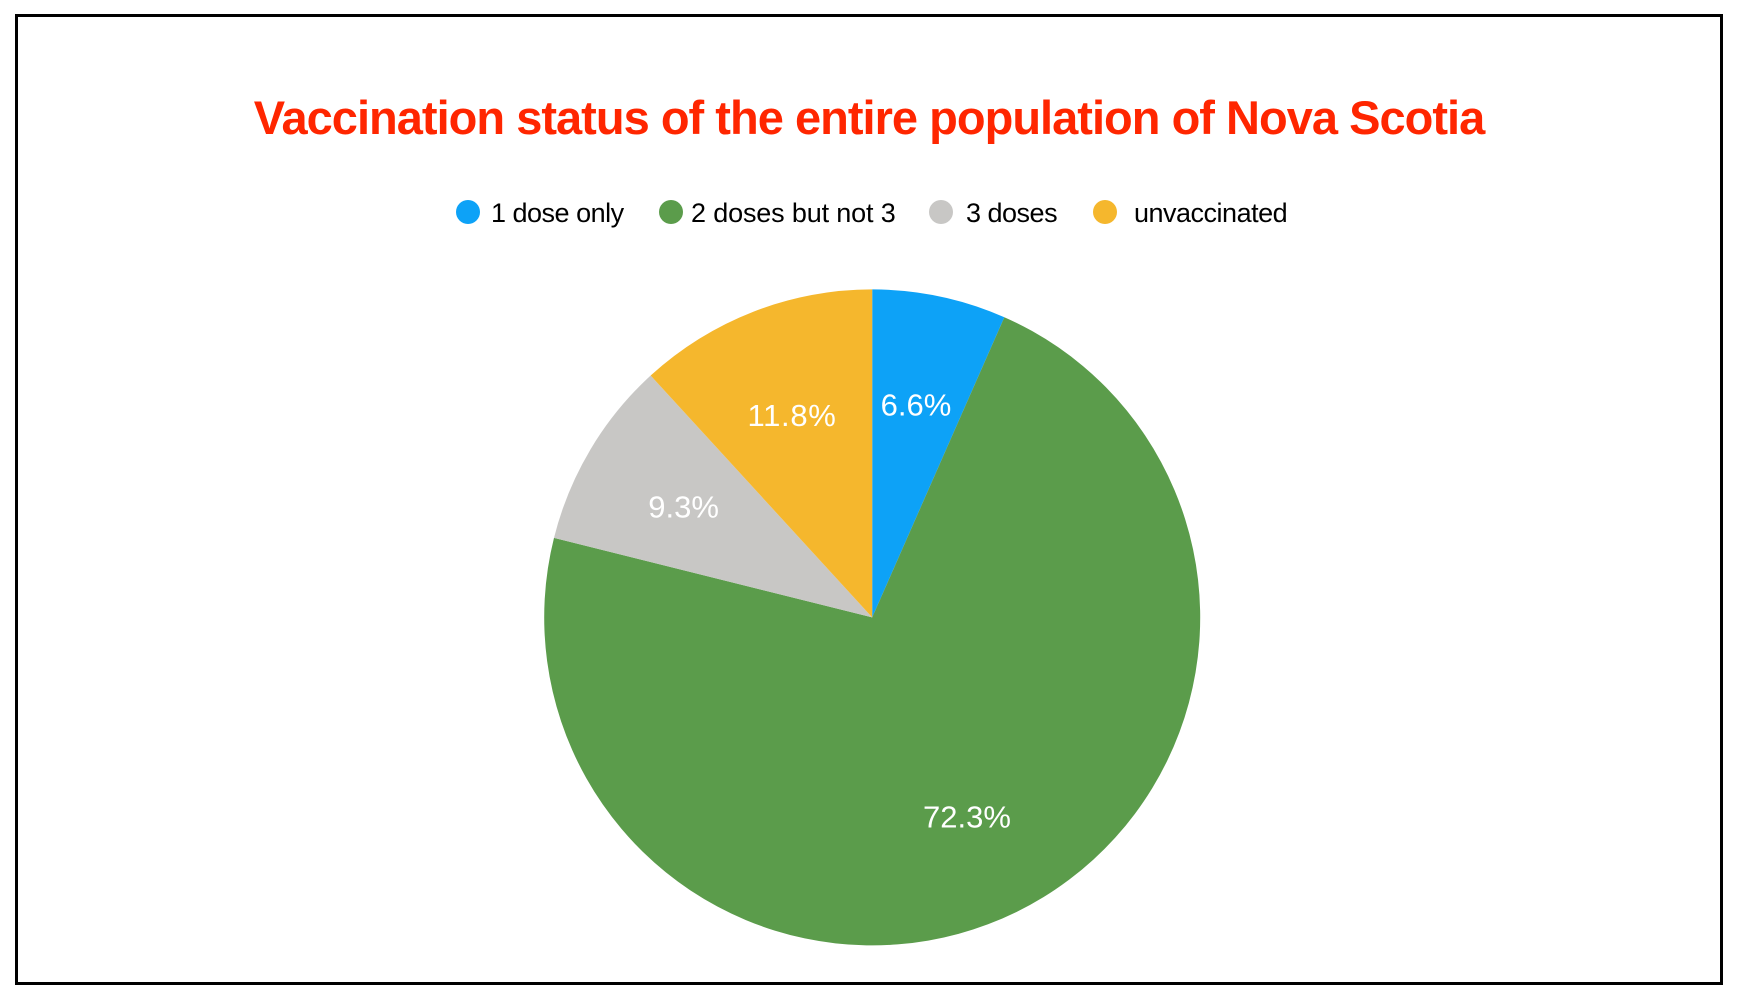  Describe the element at coordinates (916, 405) in the screenshot. I see `svg-text: 6.6%` at that location.